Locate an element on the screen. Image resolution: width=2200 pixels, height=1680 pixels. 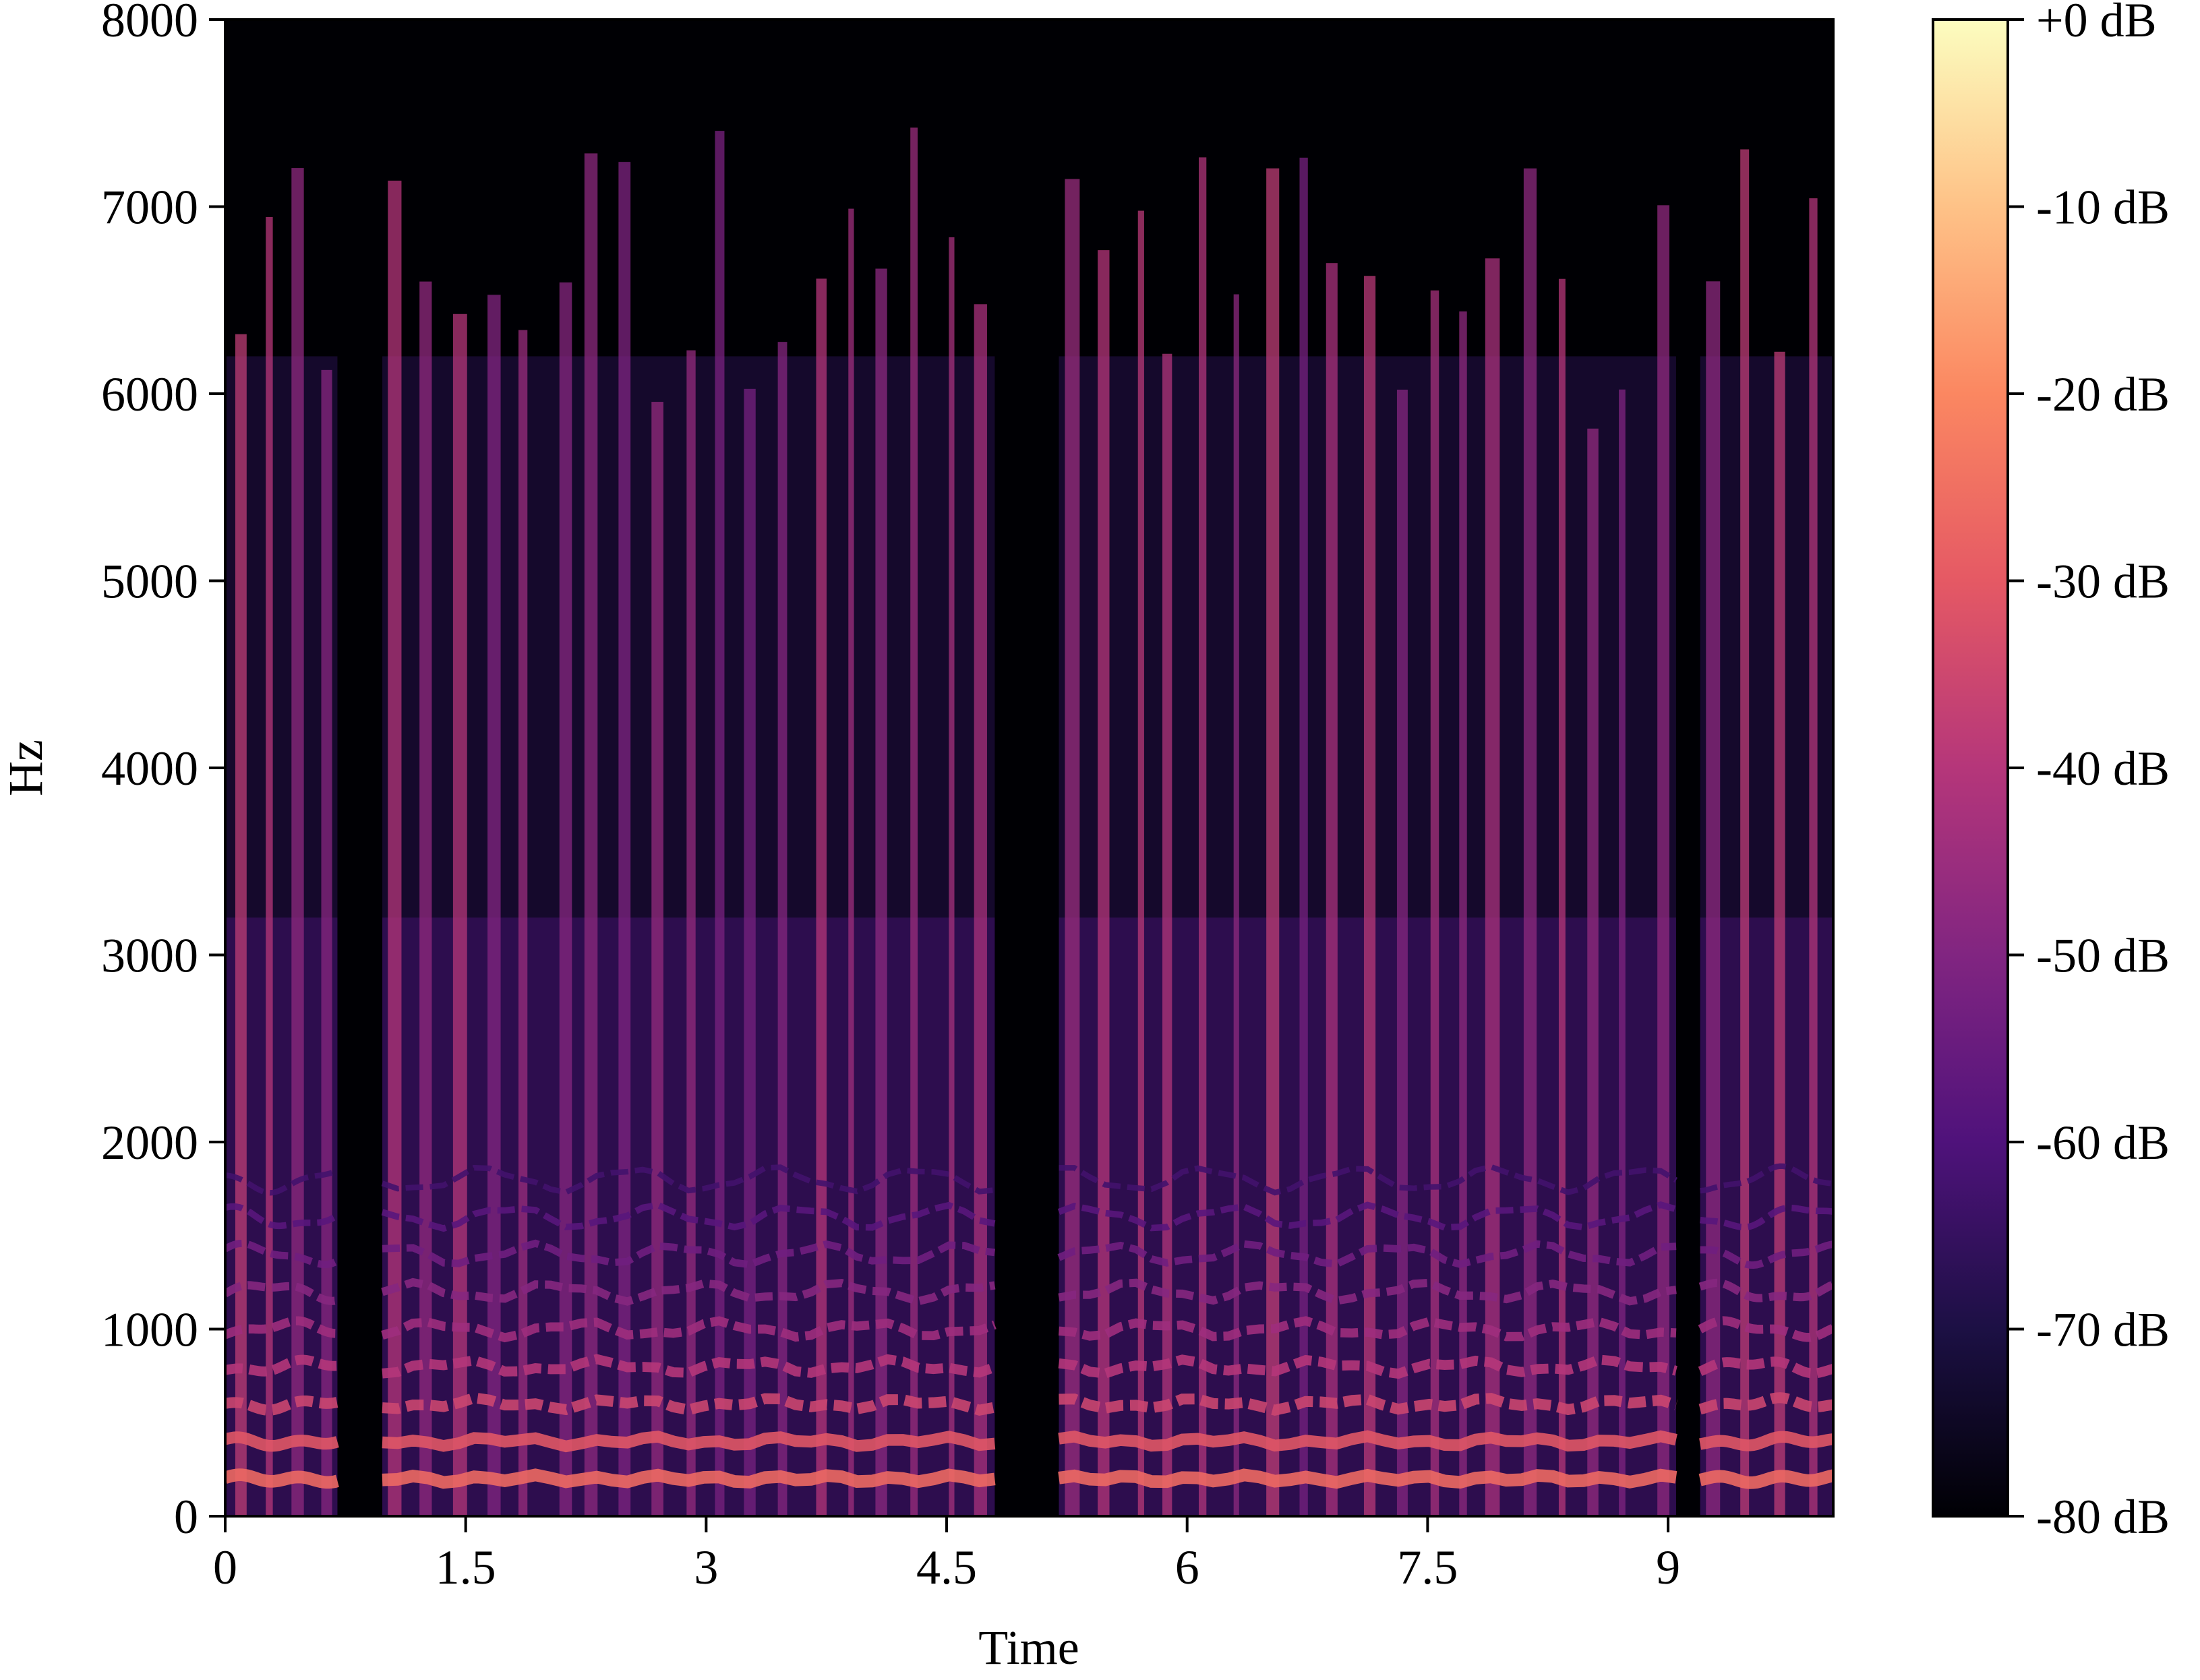
y-axis-ticks: 0 1000 2000 3000 4000 5000 6000 7000 8000 is located at coordinates (163, 772).